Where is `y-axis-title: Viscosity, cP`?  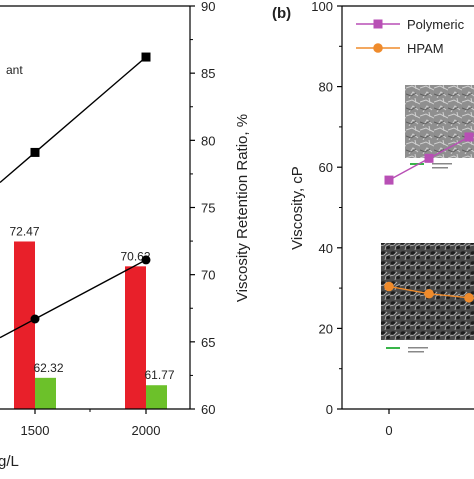
y-axis-title: Viscosity, cP is located at coordinates (297, 208).